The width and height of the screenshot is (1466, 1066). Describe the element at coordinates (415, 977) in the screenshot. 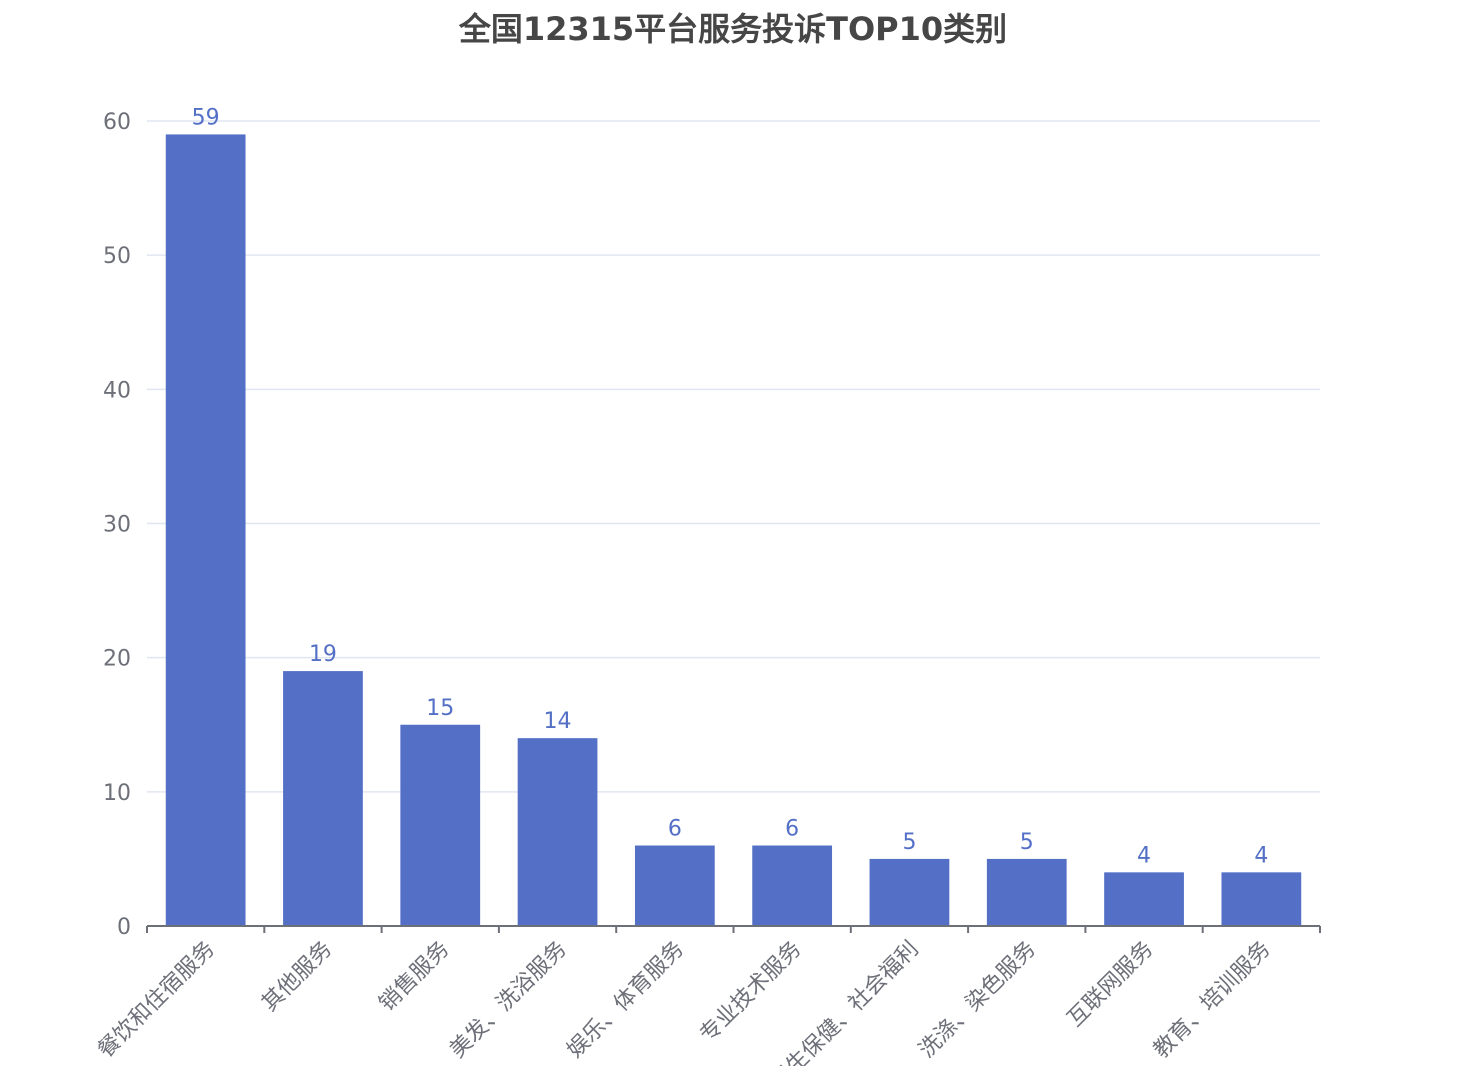

I see `category-label: 销售服务` at that location.